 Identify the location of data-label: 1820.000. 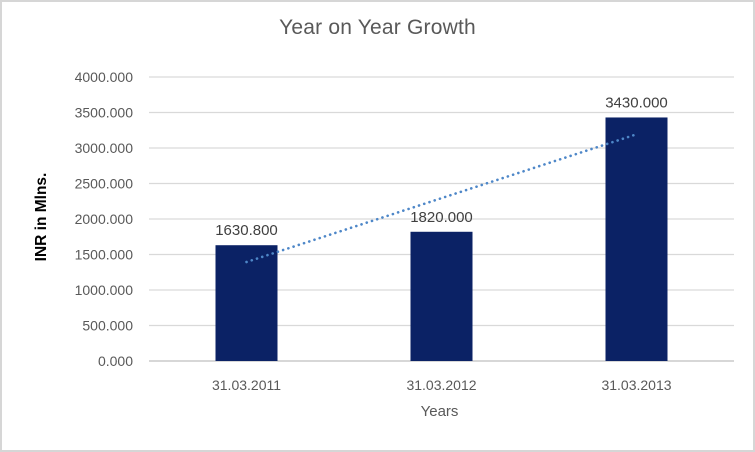
(441, 217).